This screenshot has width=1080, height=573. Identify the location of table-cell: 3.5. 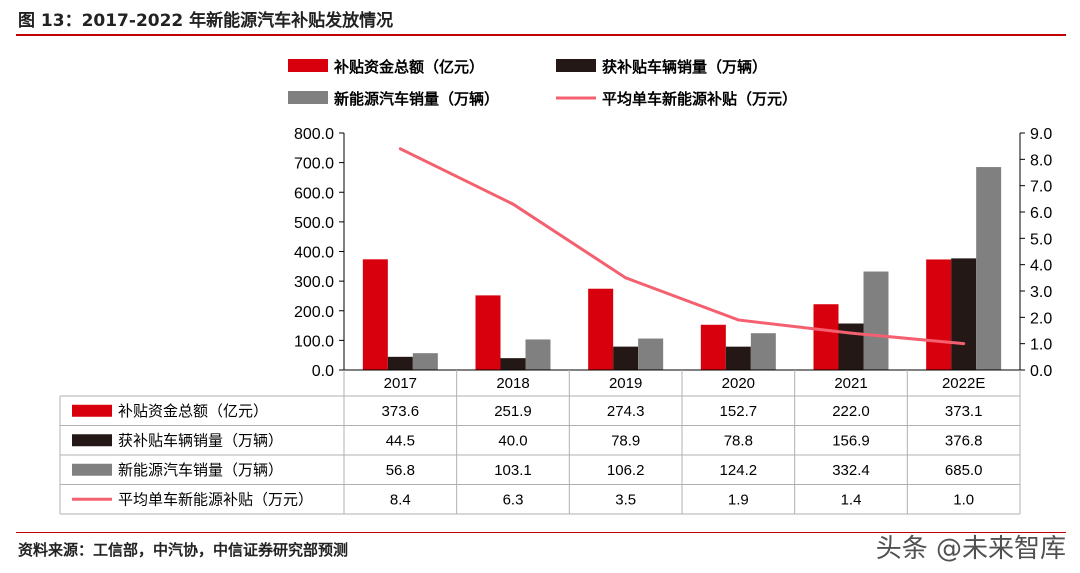
(625, 499).